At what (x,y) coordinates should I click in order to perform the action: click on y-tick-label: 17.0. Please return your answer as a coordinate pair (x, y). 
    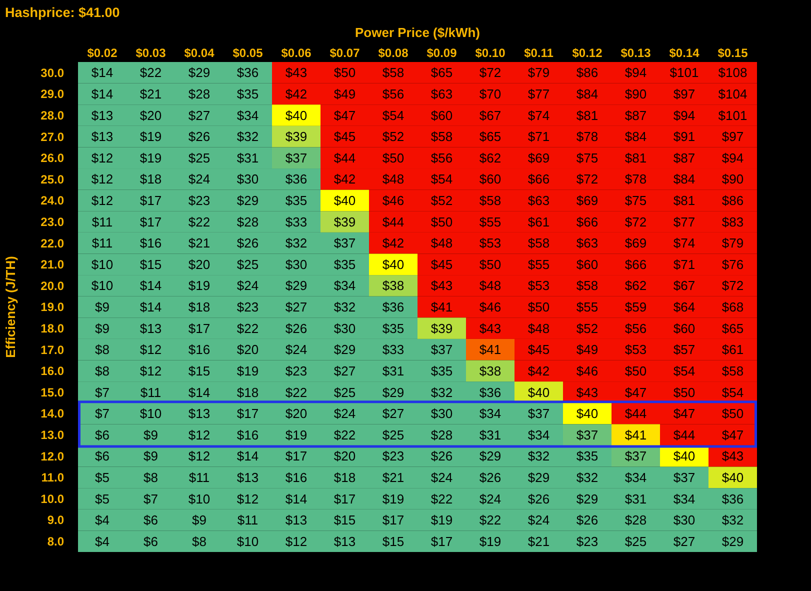
    Looking at the image, I should click on (52, 349).